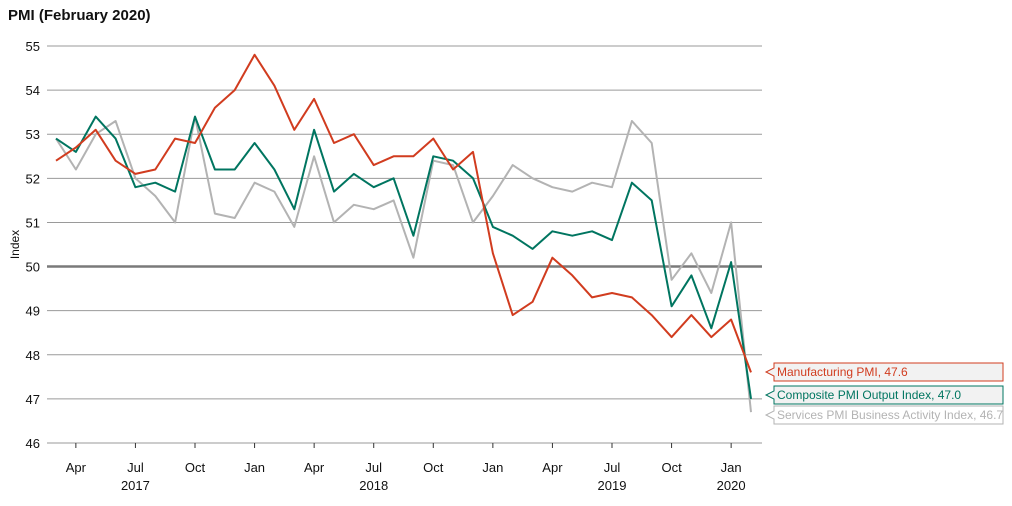 The width and height of the screenshot is (1012, 506). Describe the element at coordinates (33, 443) in the screenshot. I see `y-tick-label: 46` at that location.